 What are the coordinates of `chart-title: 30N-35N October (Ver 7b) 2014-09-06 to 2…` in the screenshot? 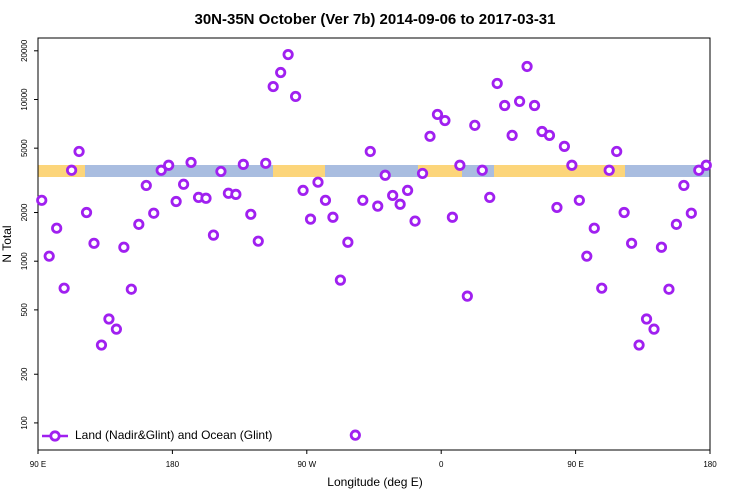 It's located at (374, 19).